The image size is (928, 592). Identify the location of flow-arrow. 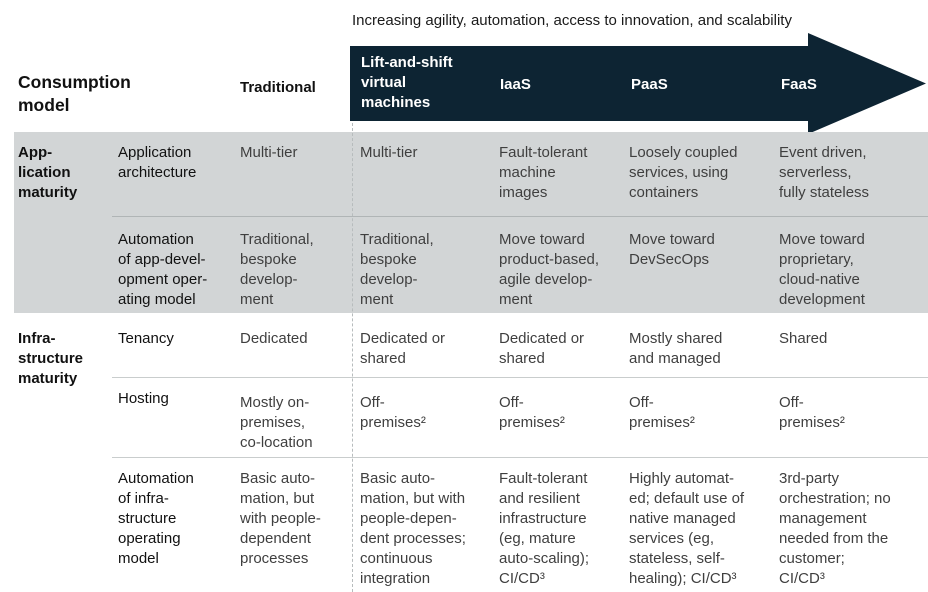
(638, 83).